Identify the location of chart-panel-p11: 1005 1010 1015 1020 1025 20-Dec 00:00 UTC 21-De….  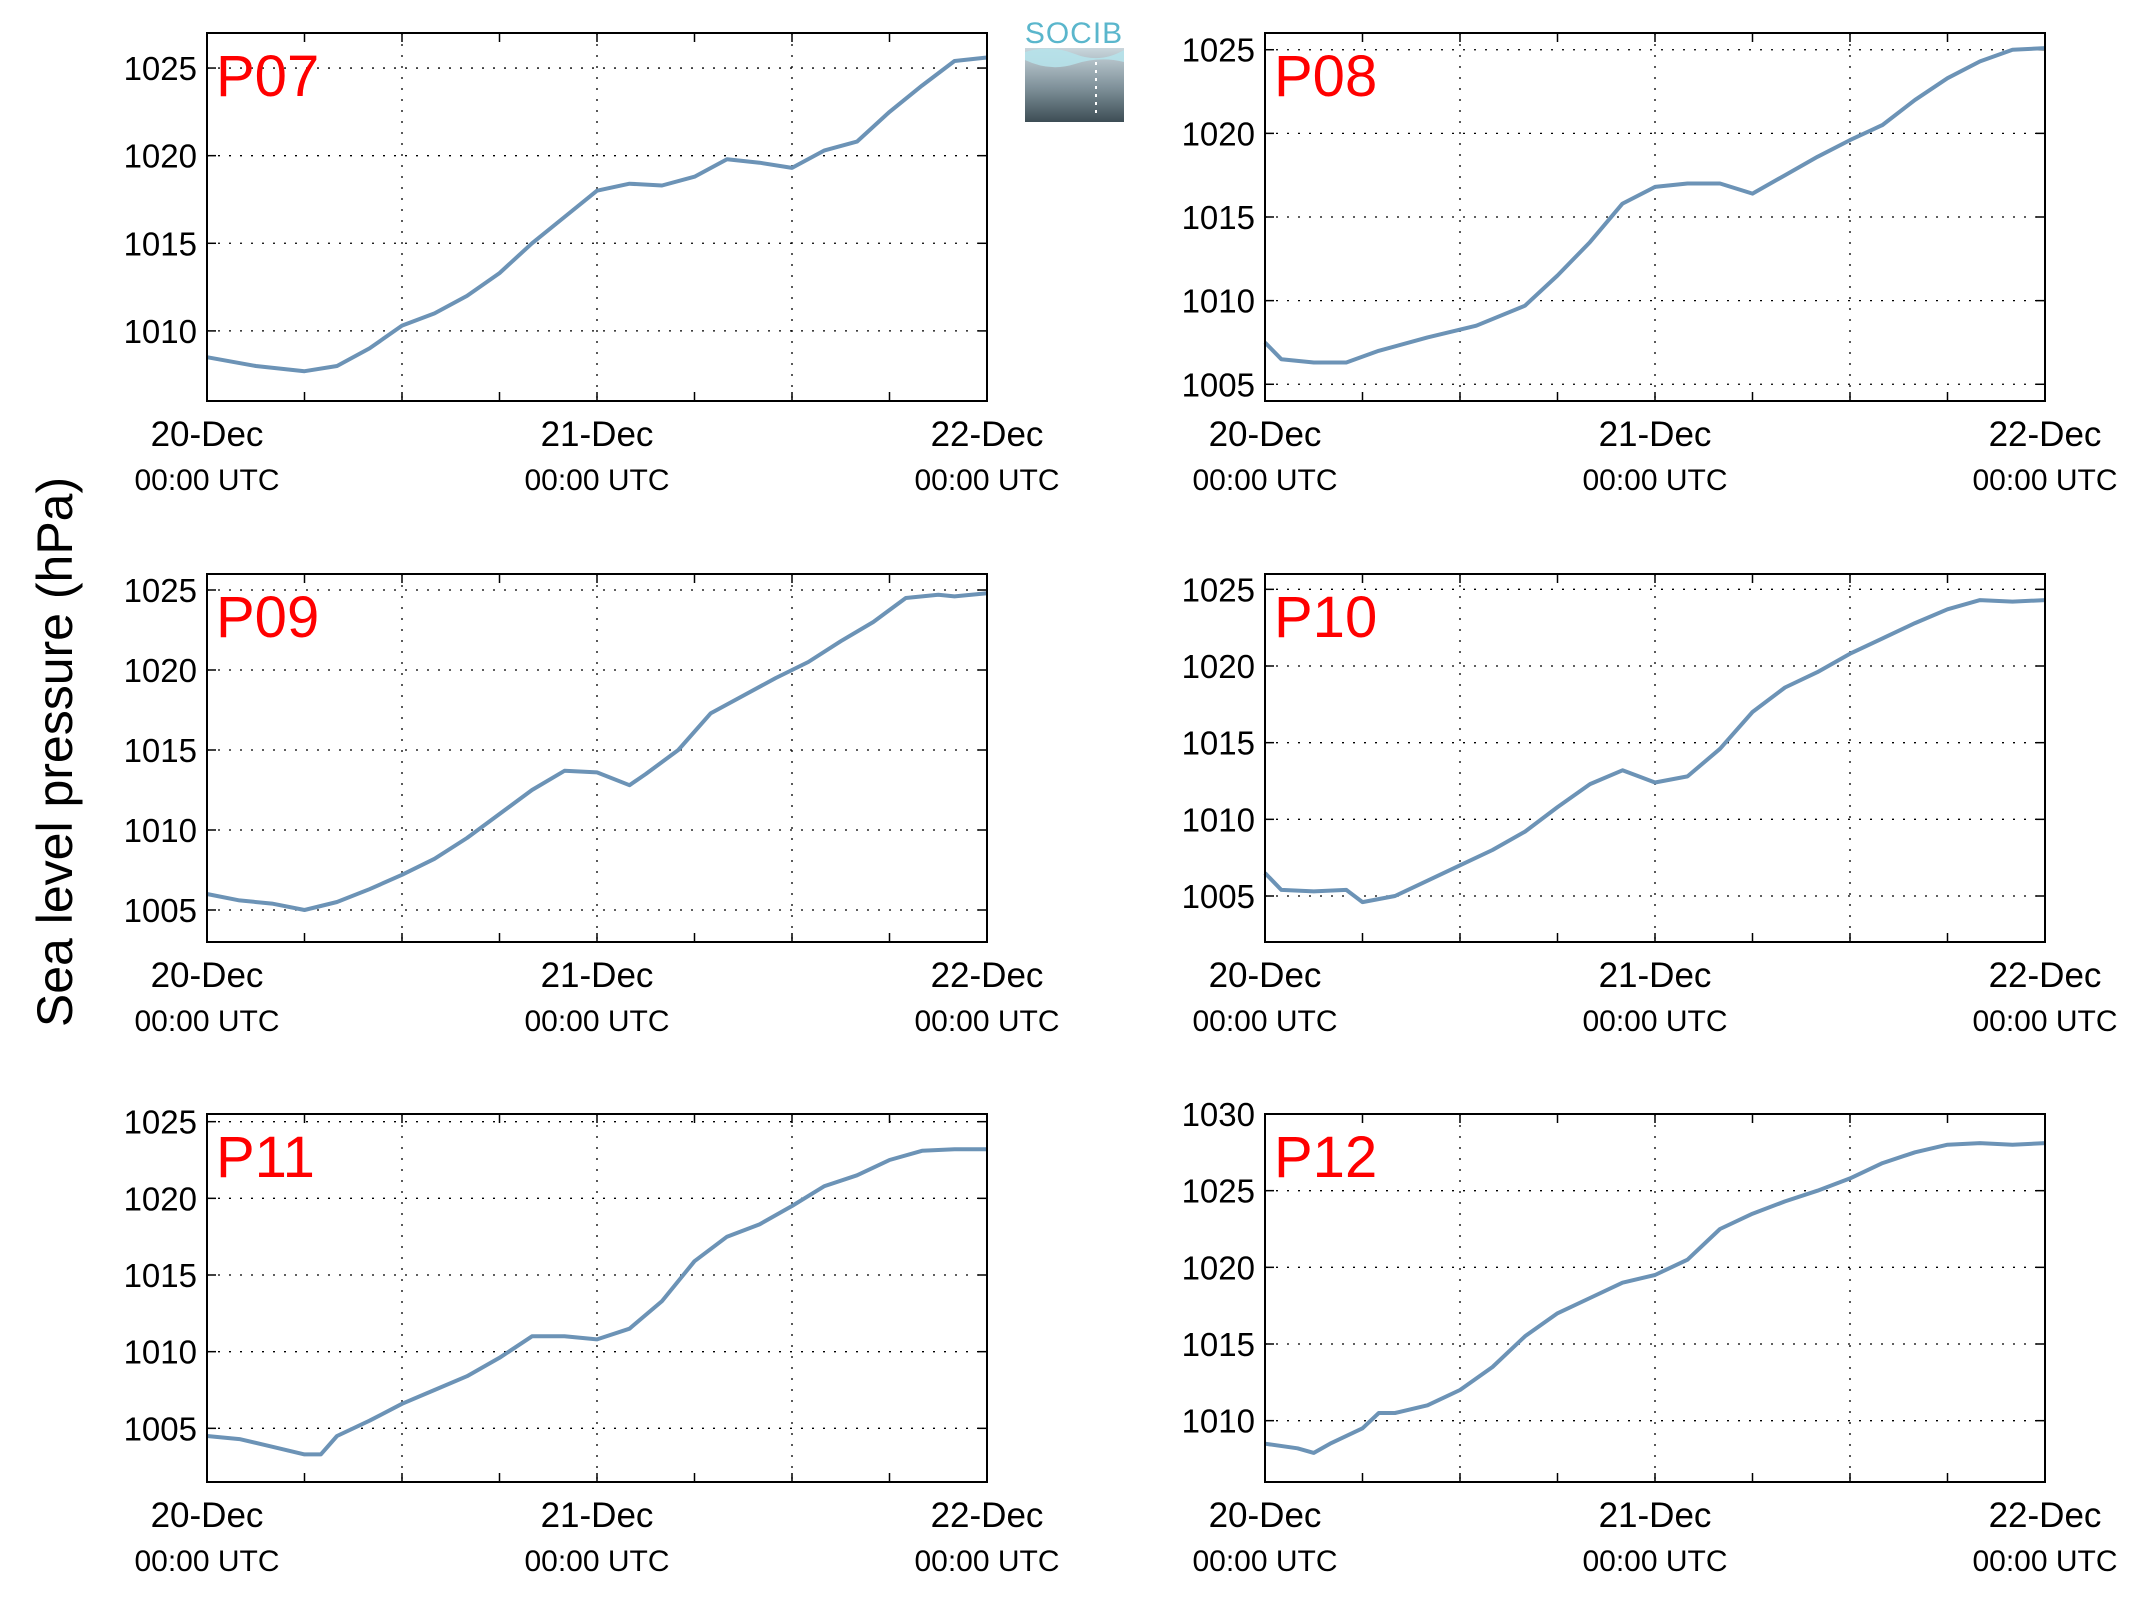
(592, 1341).